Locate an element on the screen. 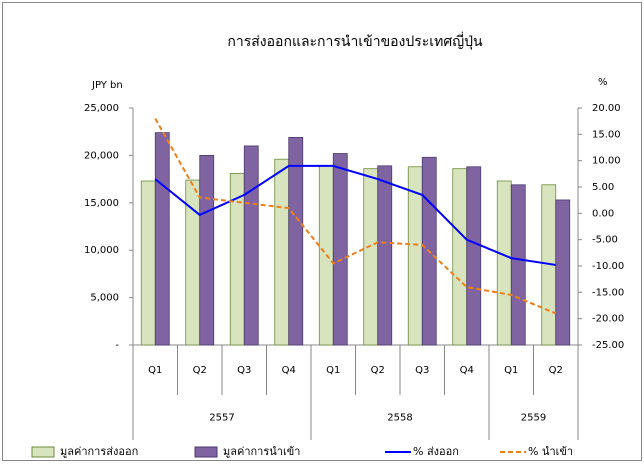 Image resolution: width=644 pixels, height=467 pixels. y-tick-label: 25,000 is located at coordinates (101, 108).